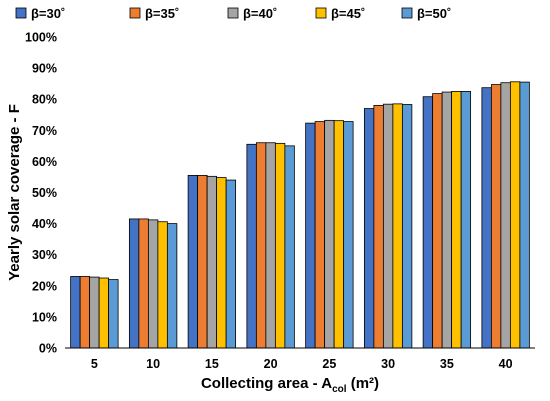  I want to click on y-axis-title: Yearly solar coverage - F, so click(14, 192).